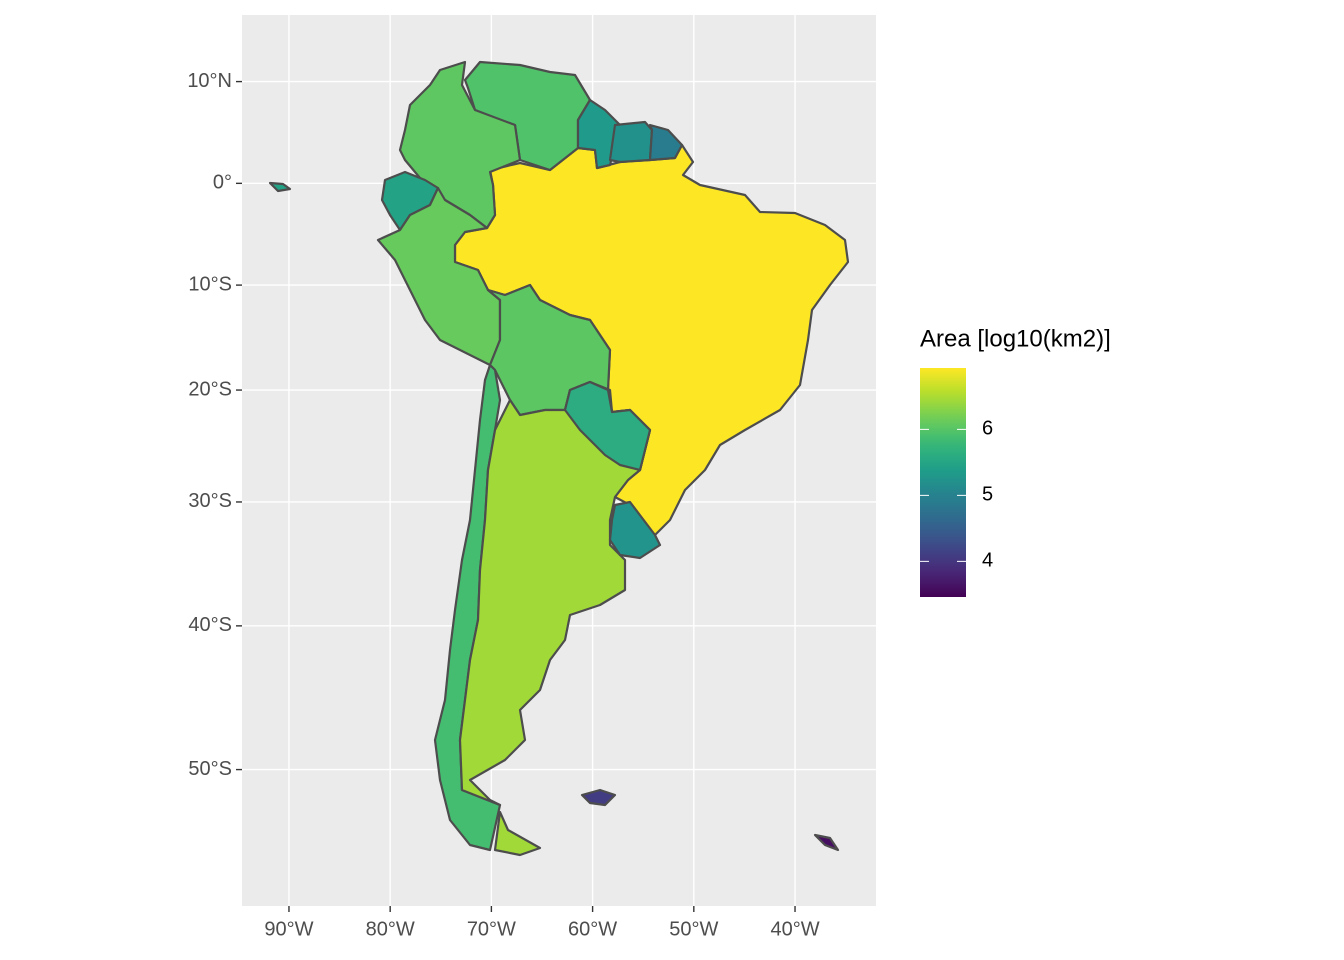 The width and height of the screenshot is (1344, 960). What do you see at coordinates (222, 183) in the screenshot?
I see `y-tick-label: 0°` at bounding box center [222, 183].